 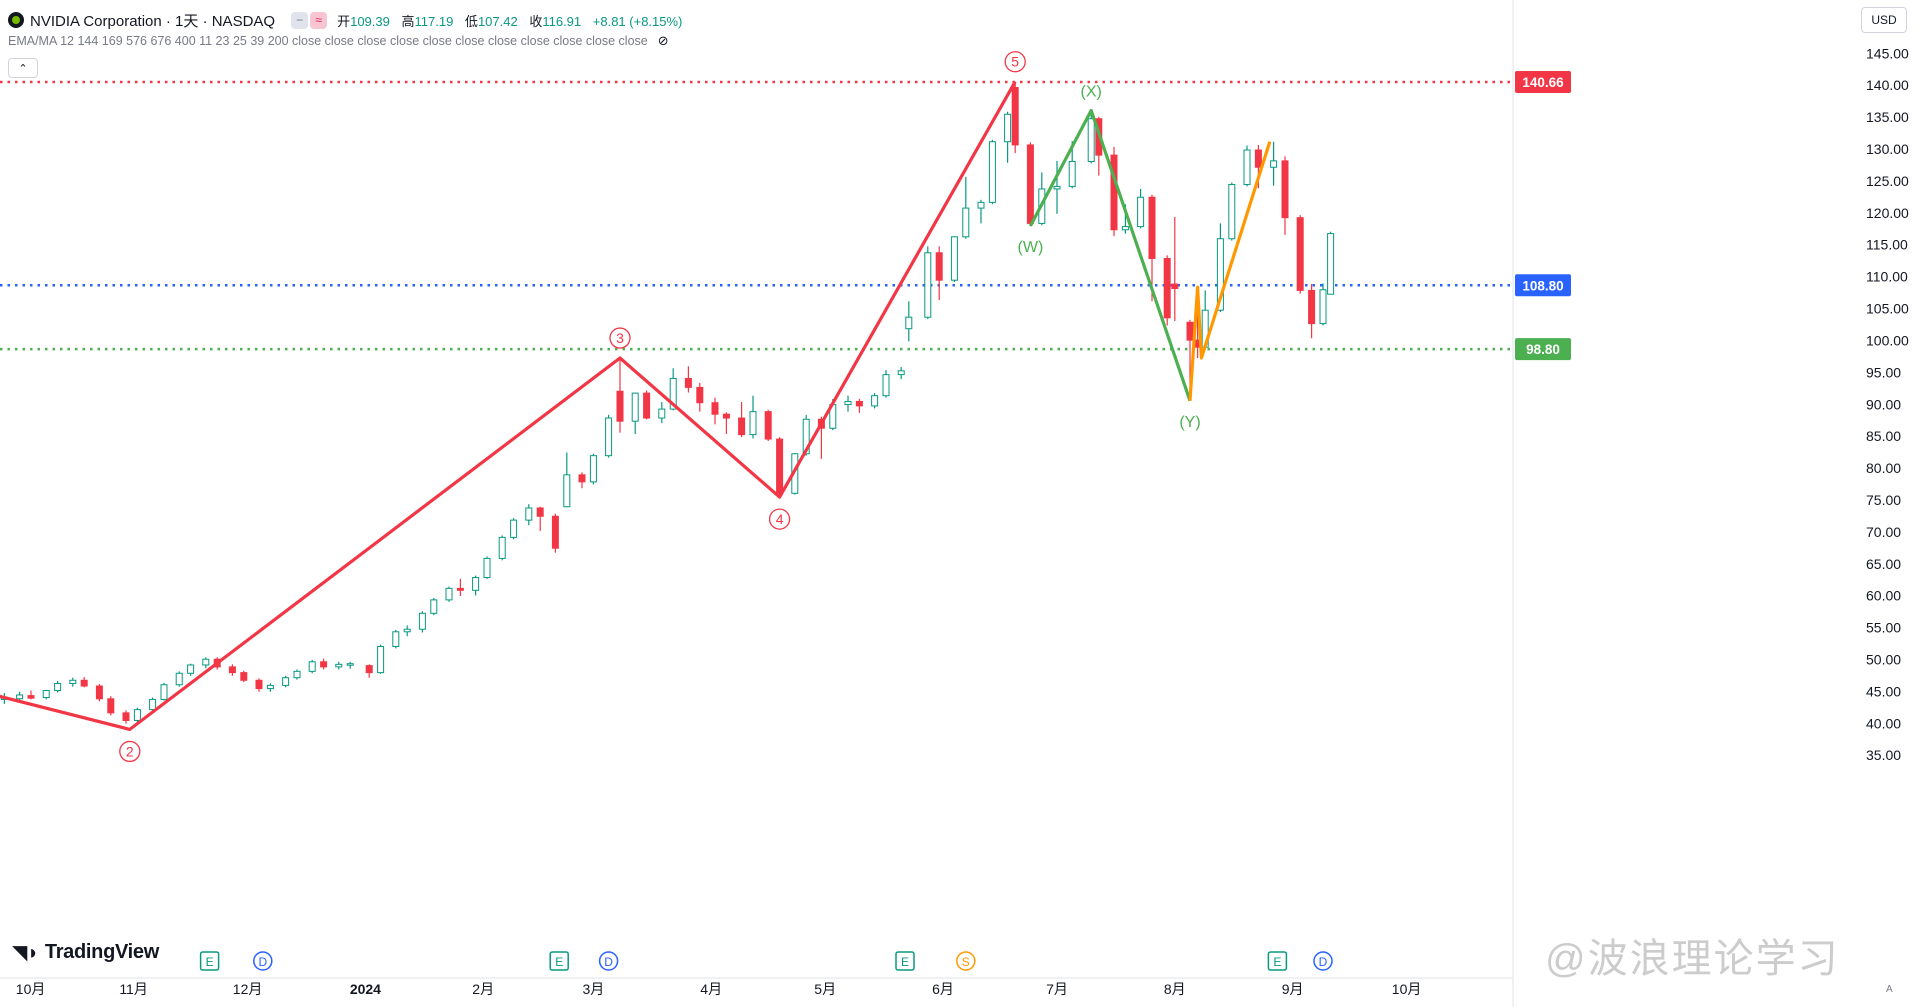 What do you see at coordinates (153, 21) in the screenshot?
I see `symbol-title: NVIDIA Corporation · 1天 · NASDAQ` at bounding box center [153, 21].